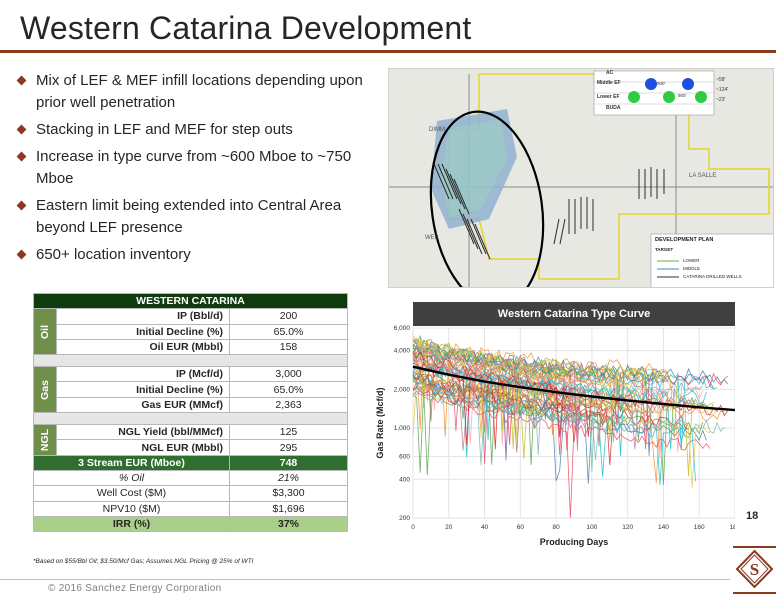 The height and width of the screenshot is (600, 776). Describe the element at coordinates (288, 374) in the screenshot. I see `row-value: 3,000` at that location.